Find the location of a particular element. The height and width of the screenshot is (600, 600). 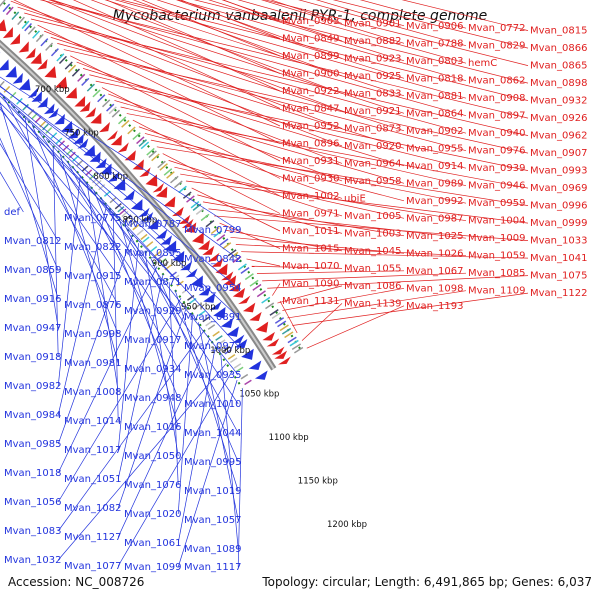

forward-gene-label: Mvan_0849 is located at coordinates (310, 39).